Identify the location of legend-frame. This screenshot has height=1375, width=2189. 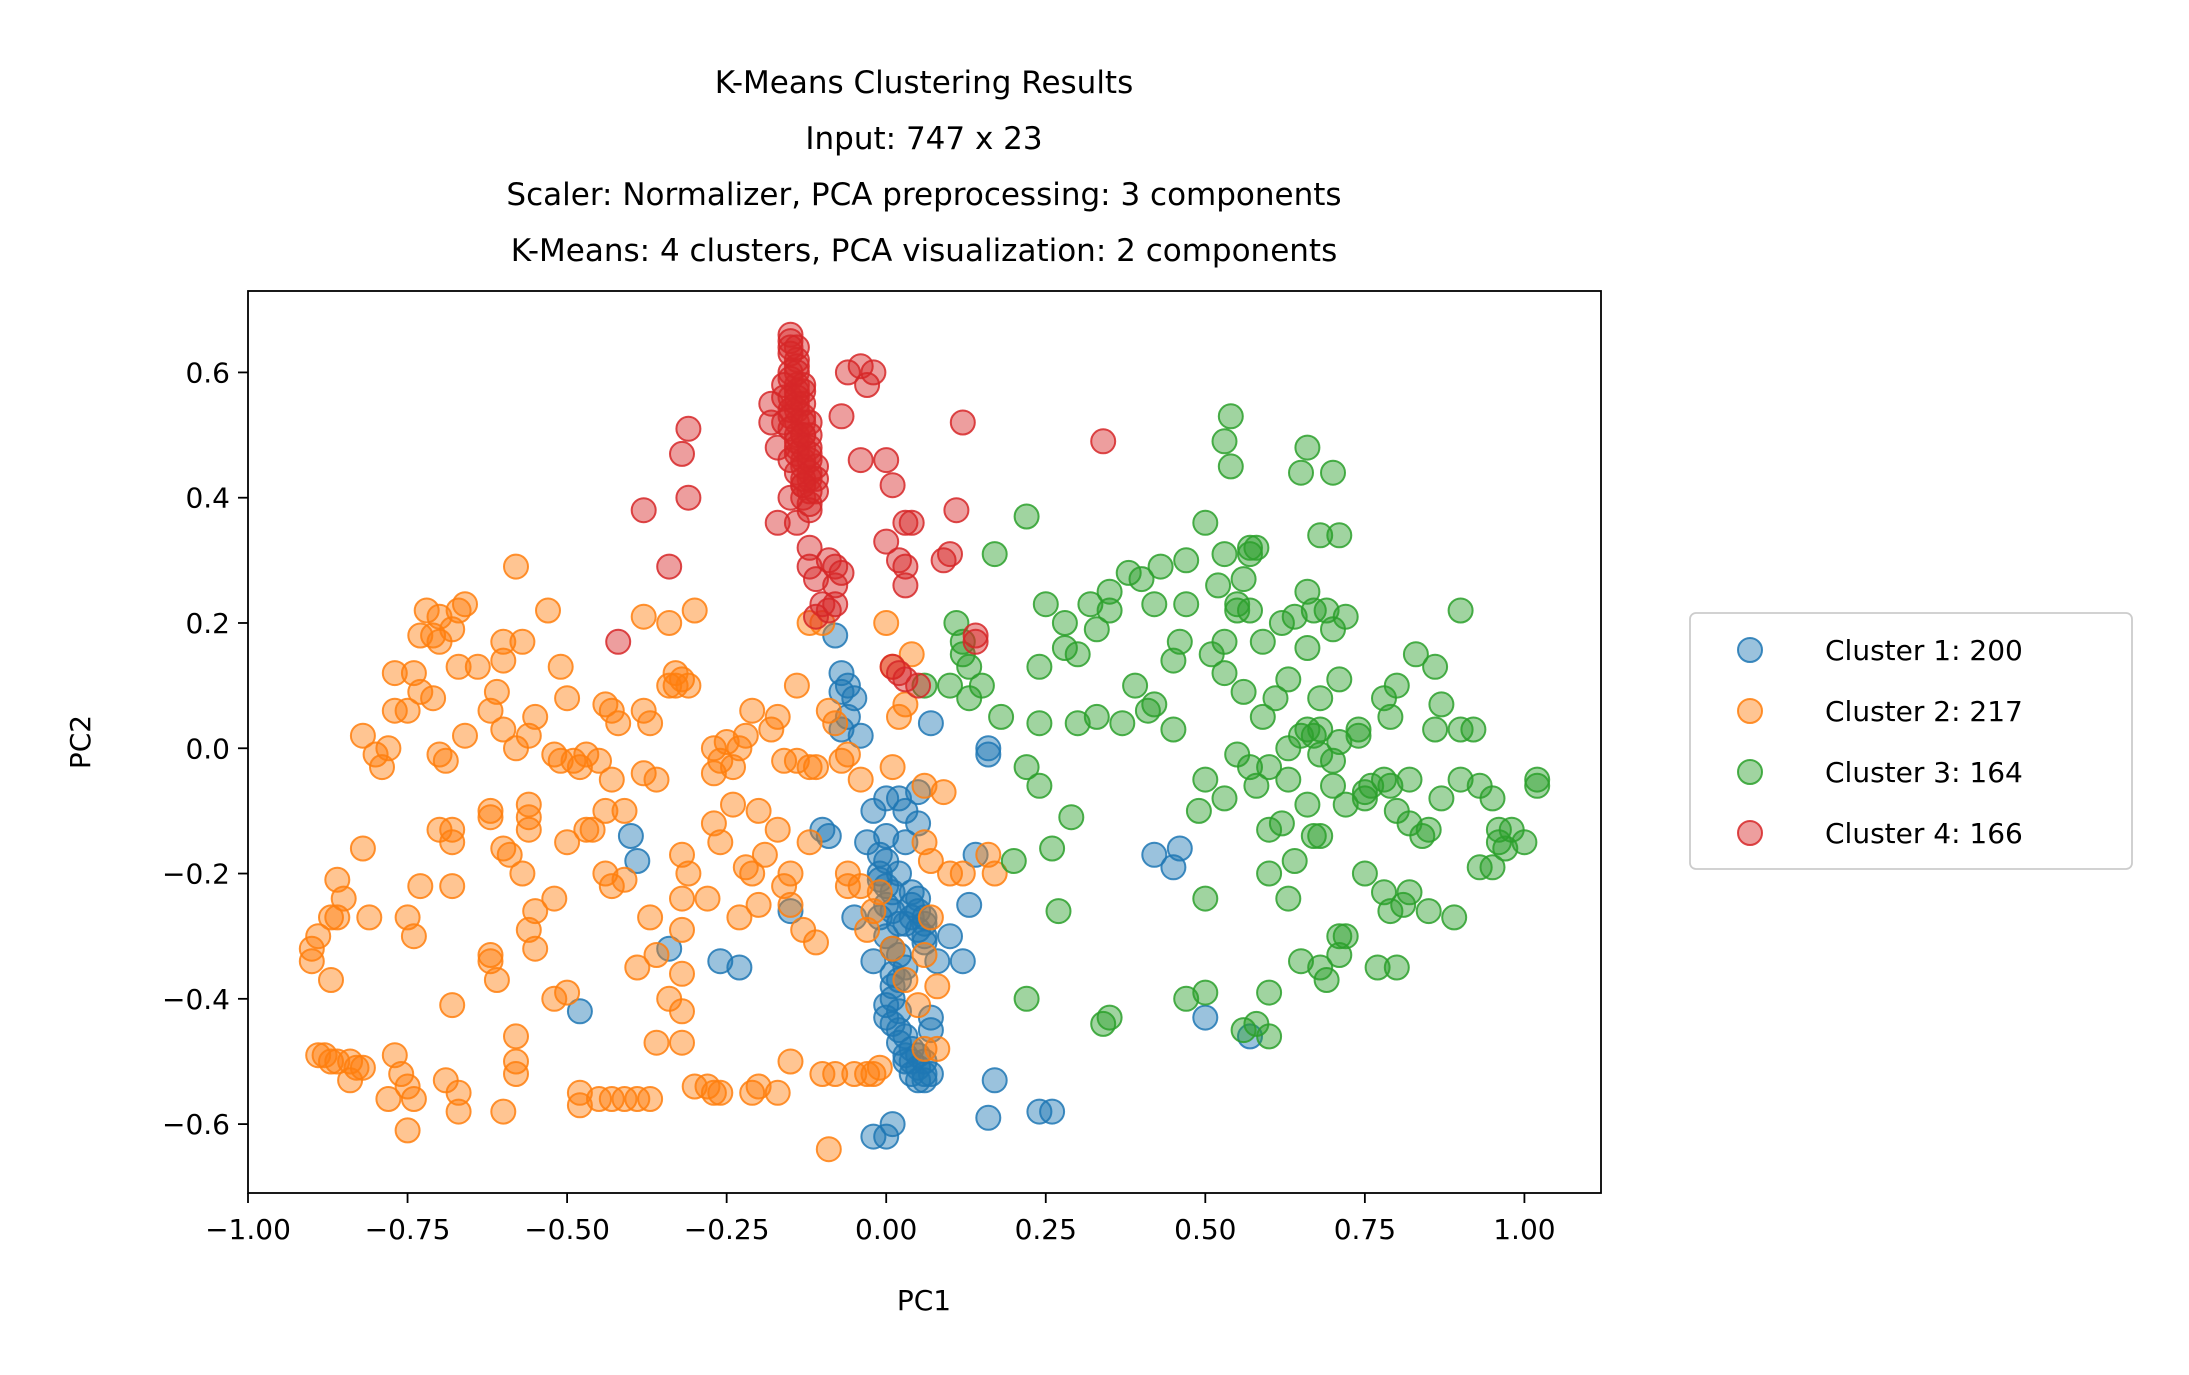
(1911, 741).